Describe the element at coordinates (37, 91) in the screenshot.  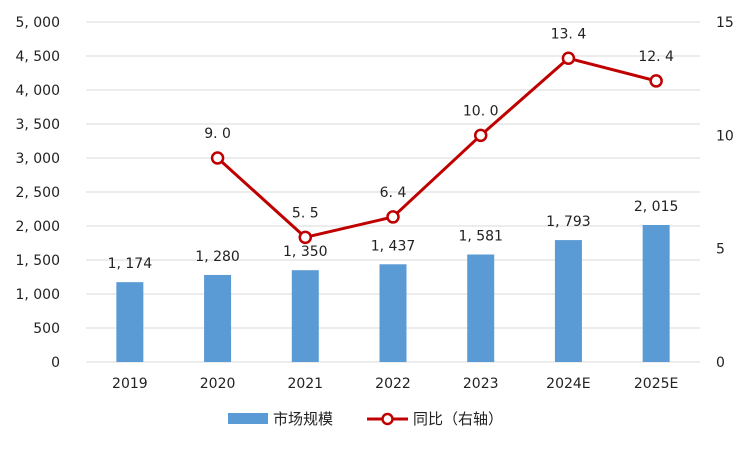
I see `left-axis-tick-label: 4, 000` at that location.